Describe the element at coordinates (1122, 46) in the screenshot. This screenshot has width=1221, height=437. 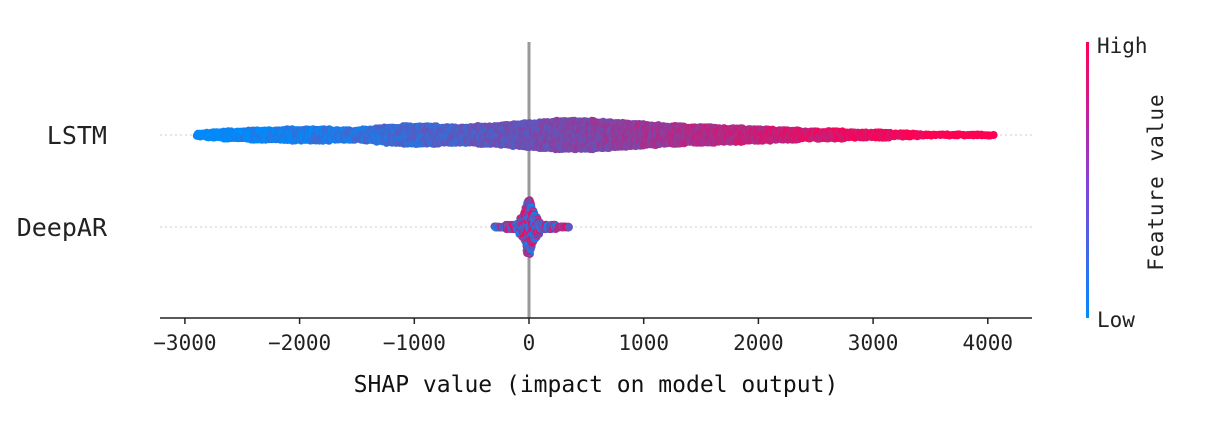
I see `colorbar-high-label: High` at that location.